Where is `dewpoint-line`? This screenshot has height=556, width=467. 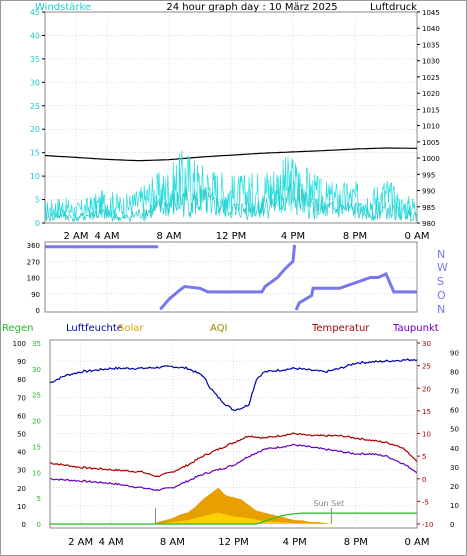 dewpoint-line is located at coordinates (234, 467).